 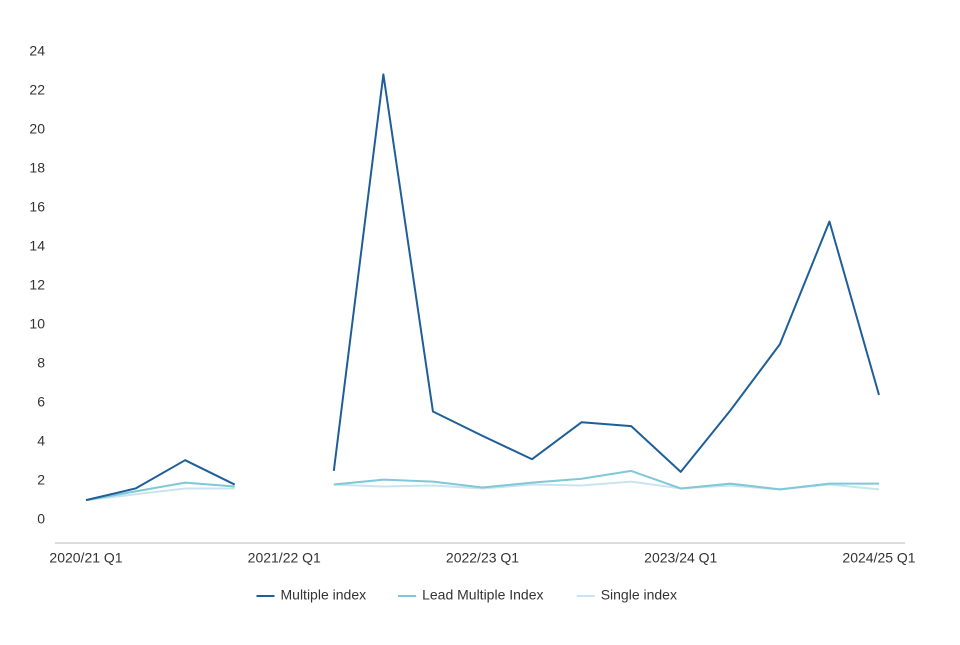 What do you see at coordinates (37, 168) in the screenshot?
I see `y-tick-label: 18` at bounding box center [37, 168].